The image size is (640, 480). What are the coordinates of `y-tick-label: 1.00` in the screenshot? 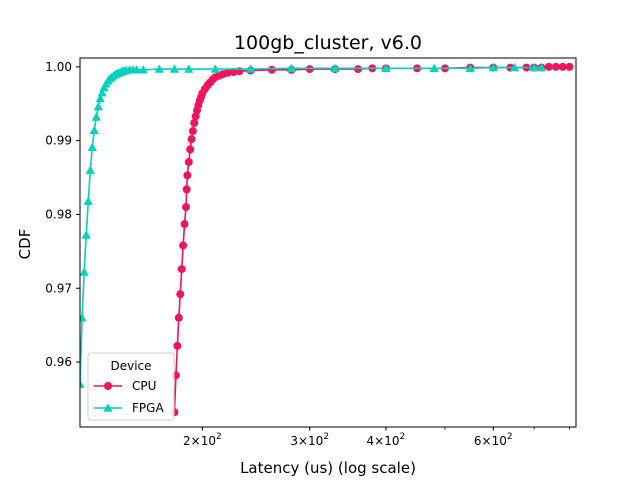 It's located at (58, 67).